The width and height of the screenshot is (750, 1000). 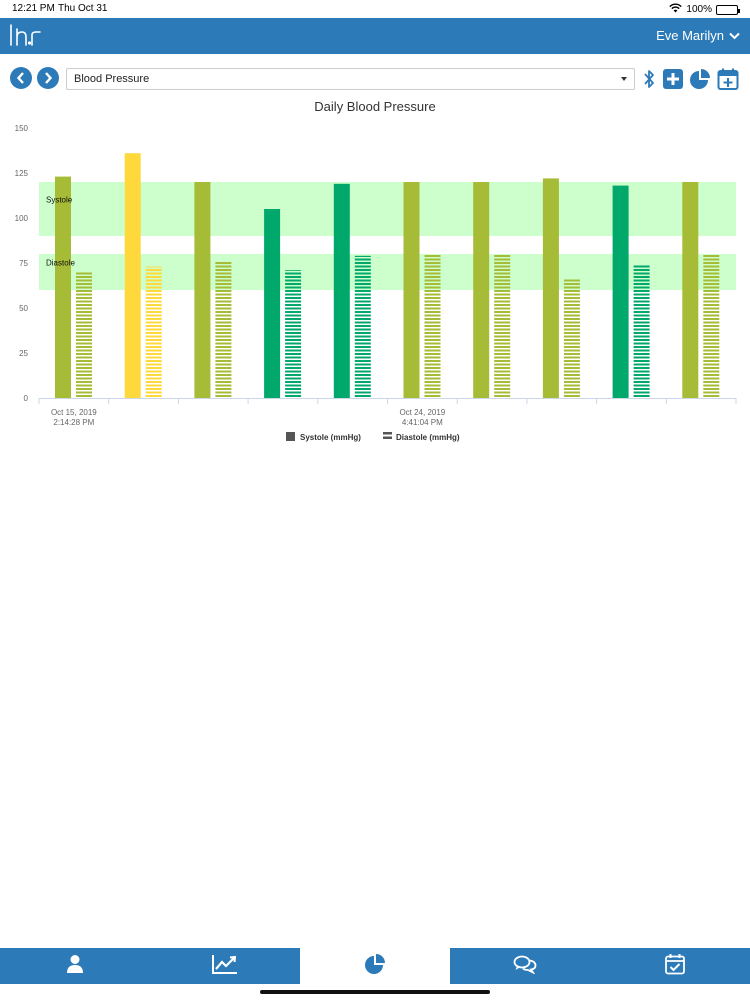 What do you see at coordinates (21, 78) in the screenshot?
I see `chevron-left-icon` at bounding box center [21, 78].